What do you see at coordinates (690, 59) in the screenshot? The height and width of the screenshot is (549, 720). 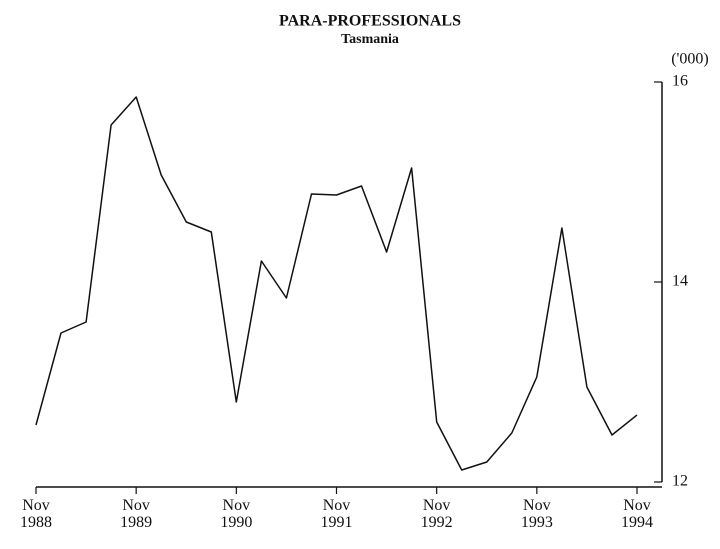 I see `y-axis-label: ('000)` at bounding box center [690, 59].